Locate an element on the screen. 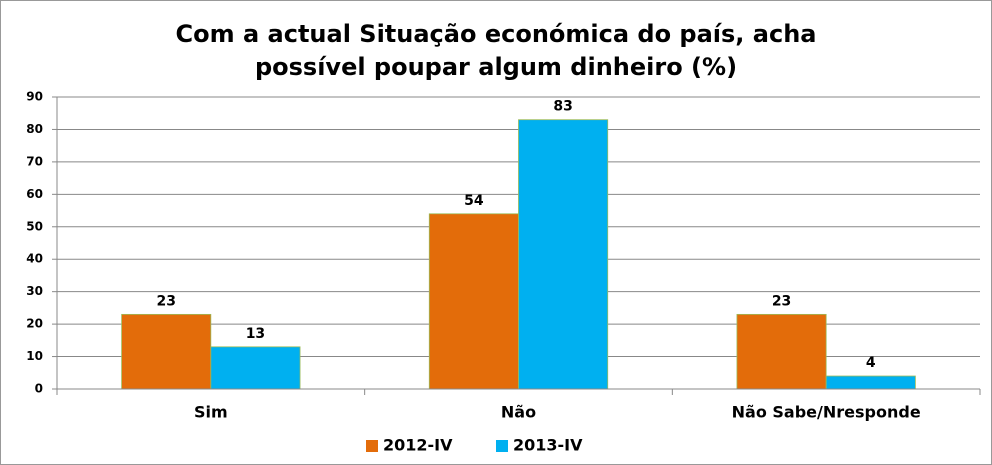 Image resolution: width=992 pixels, height=465 pixels. y-tick-label: 60 is located at coordinates (34, 194).